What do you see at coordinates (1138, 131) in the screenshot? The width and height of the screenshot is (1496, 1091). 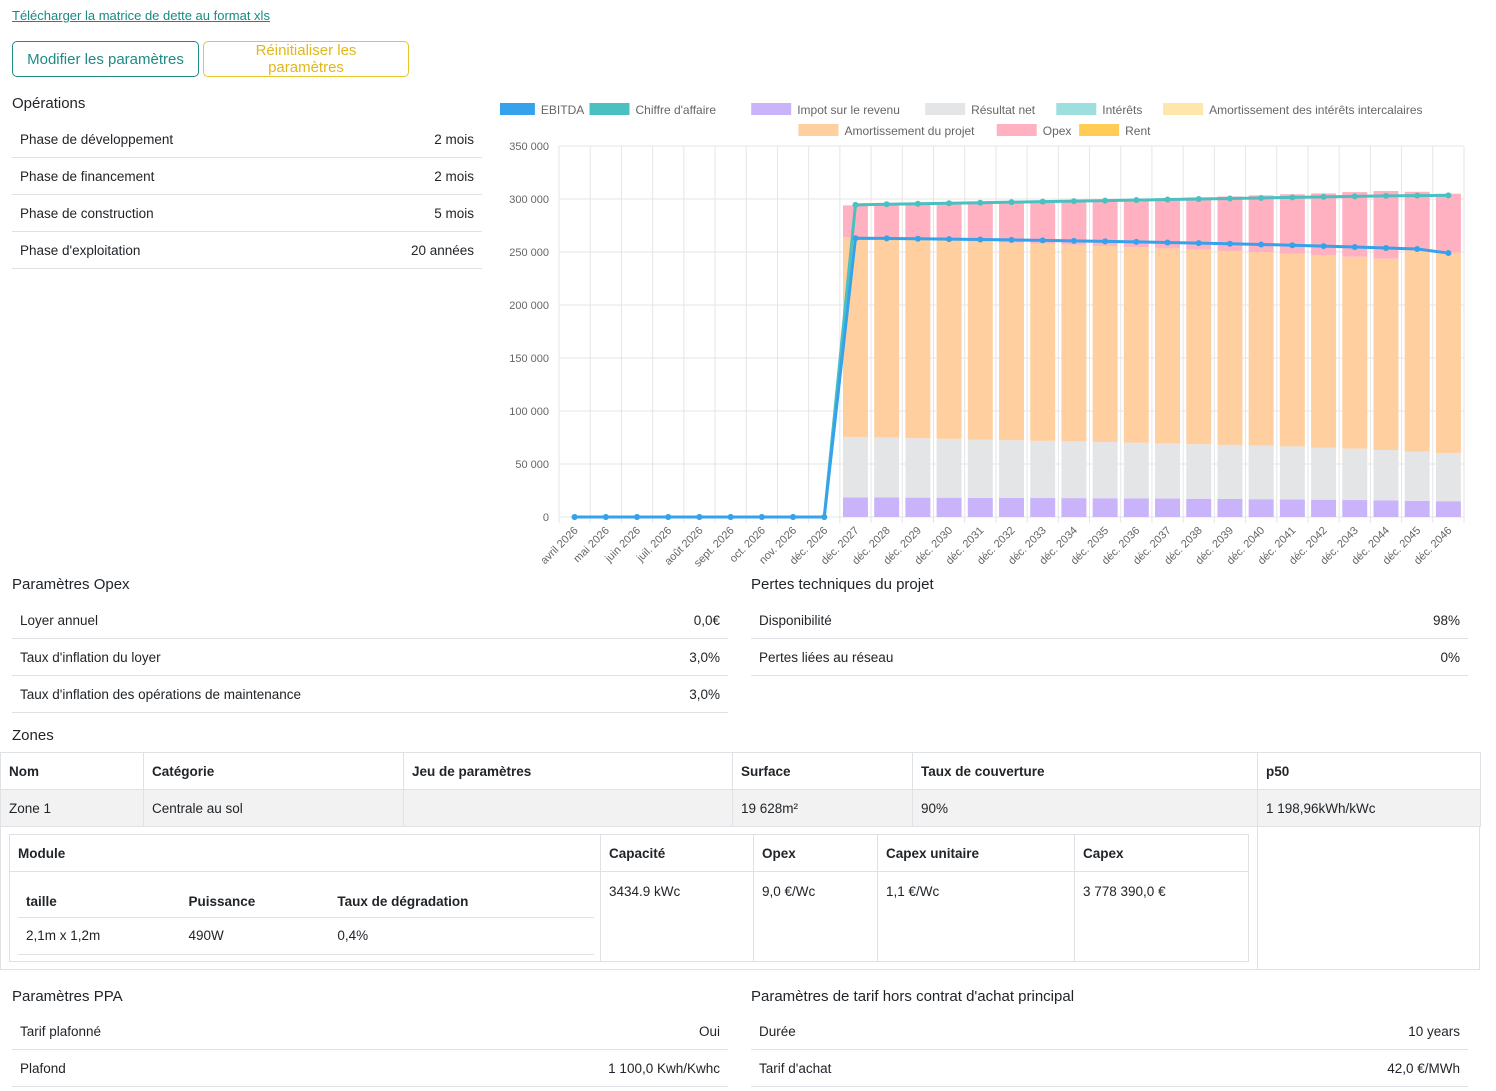 I see `legend-label: Rent` at bounding box center [1138, 131].